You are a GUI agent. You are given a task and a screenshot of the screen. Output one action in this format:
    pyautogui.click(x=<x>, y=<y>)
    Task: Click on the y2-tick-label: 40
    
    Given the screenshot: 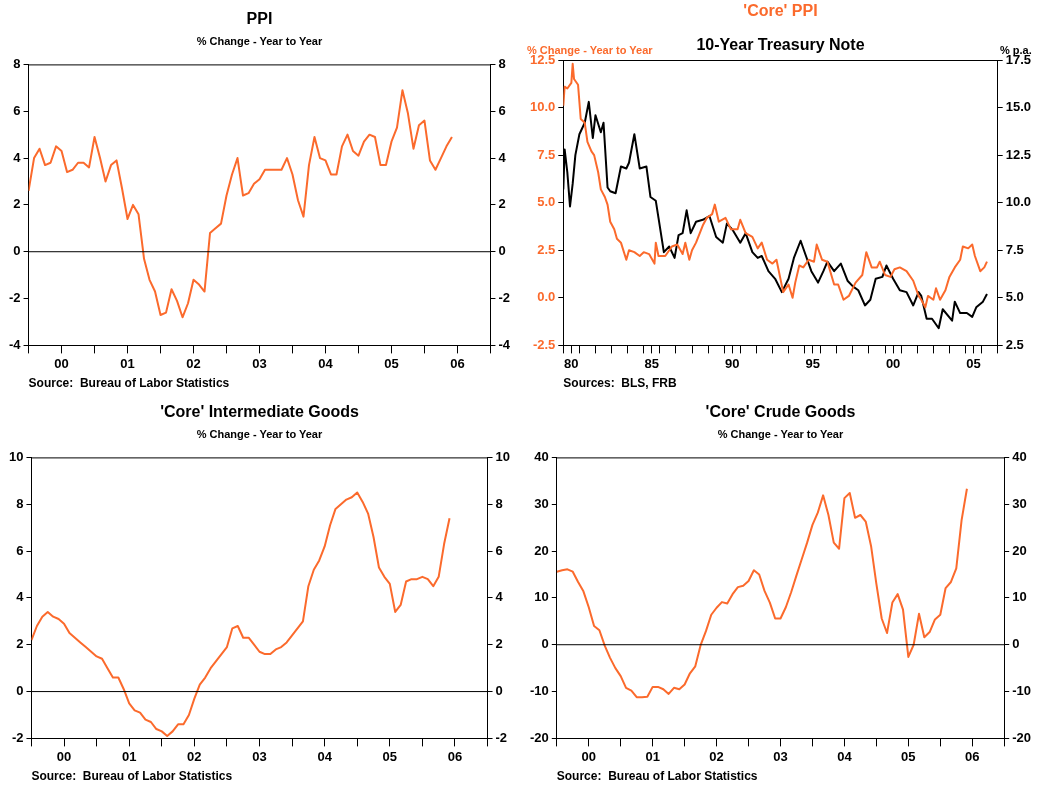 What is the action you would take?
    pyautogui.click(x=1019, y=456)
    